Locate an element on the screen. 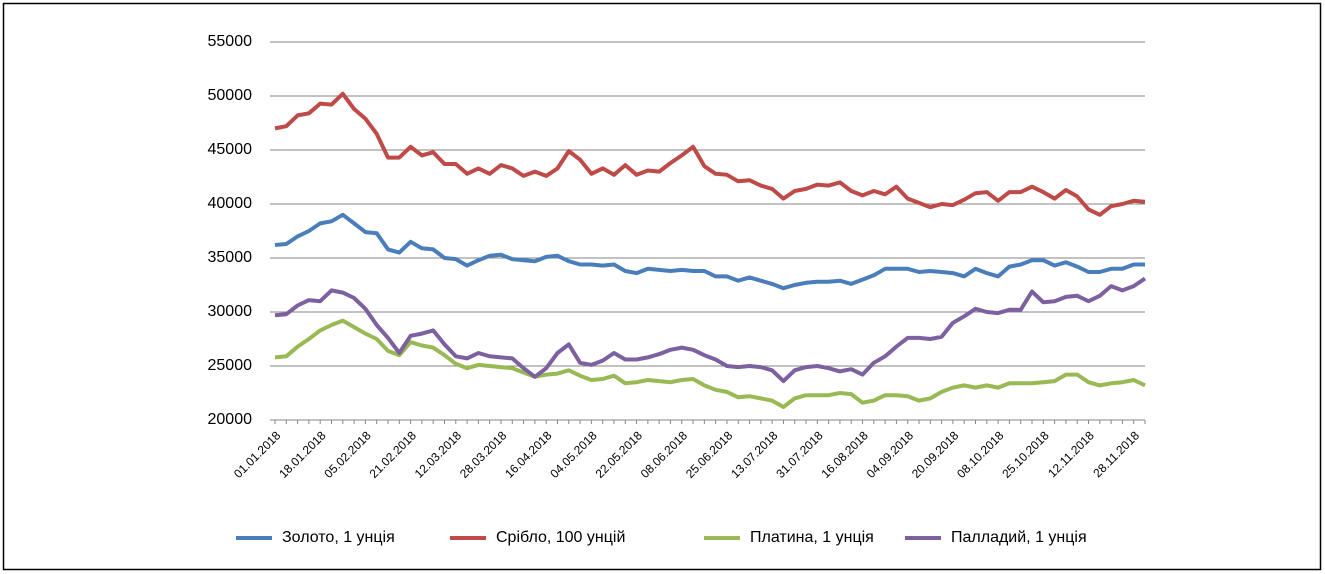 The height and width of the screenshot is (574, 1325). y-tick-label: 25000 is located at coordinates (230, 365).